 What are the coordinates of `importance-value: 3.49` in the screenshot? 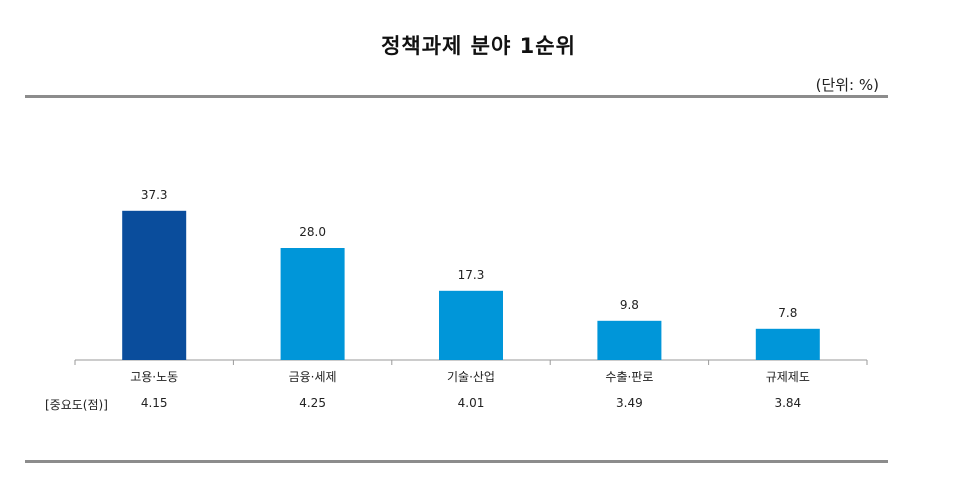 It's located at (629, 403).